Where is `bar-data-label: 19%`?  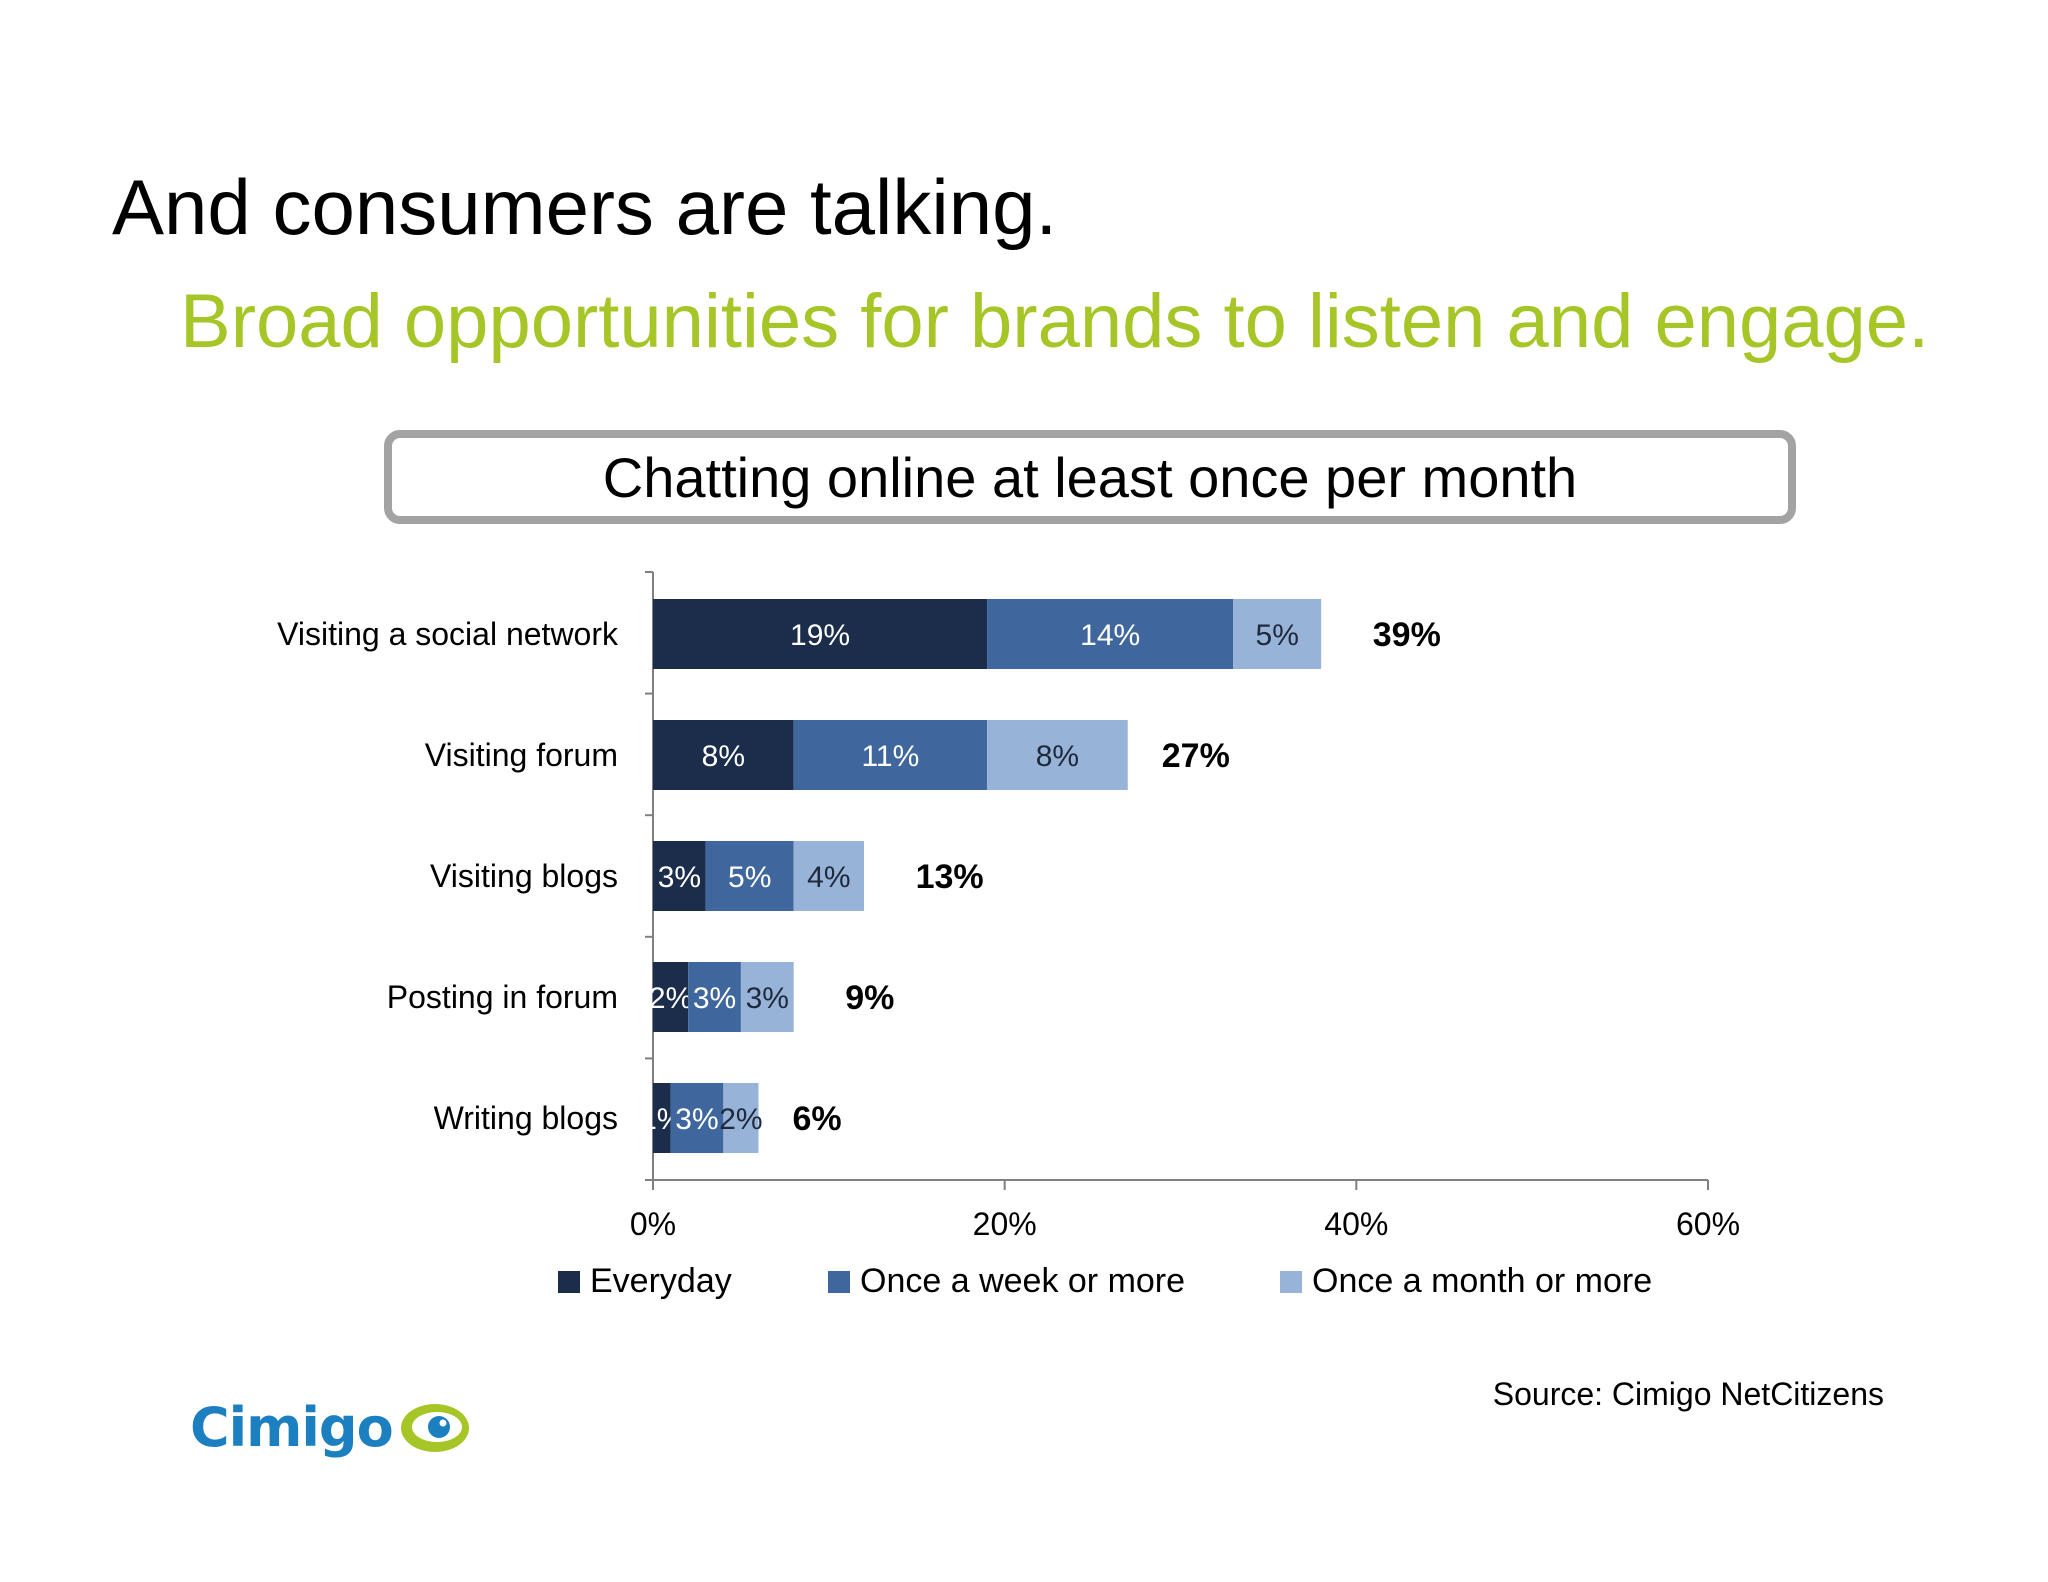
bar-data-label: 19% is located at coordinates (820, 635).